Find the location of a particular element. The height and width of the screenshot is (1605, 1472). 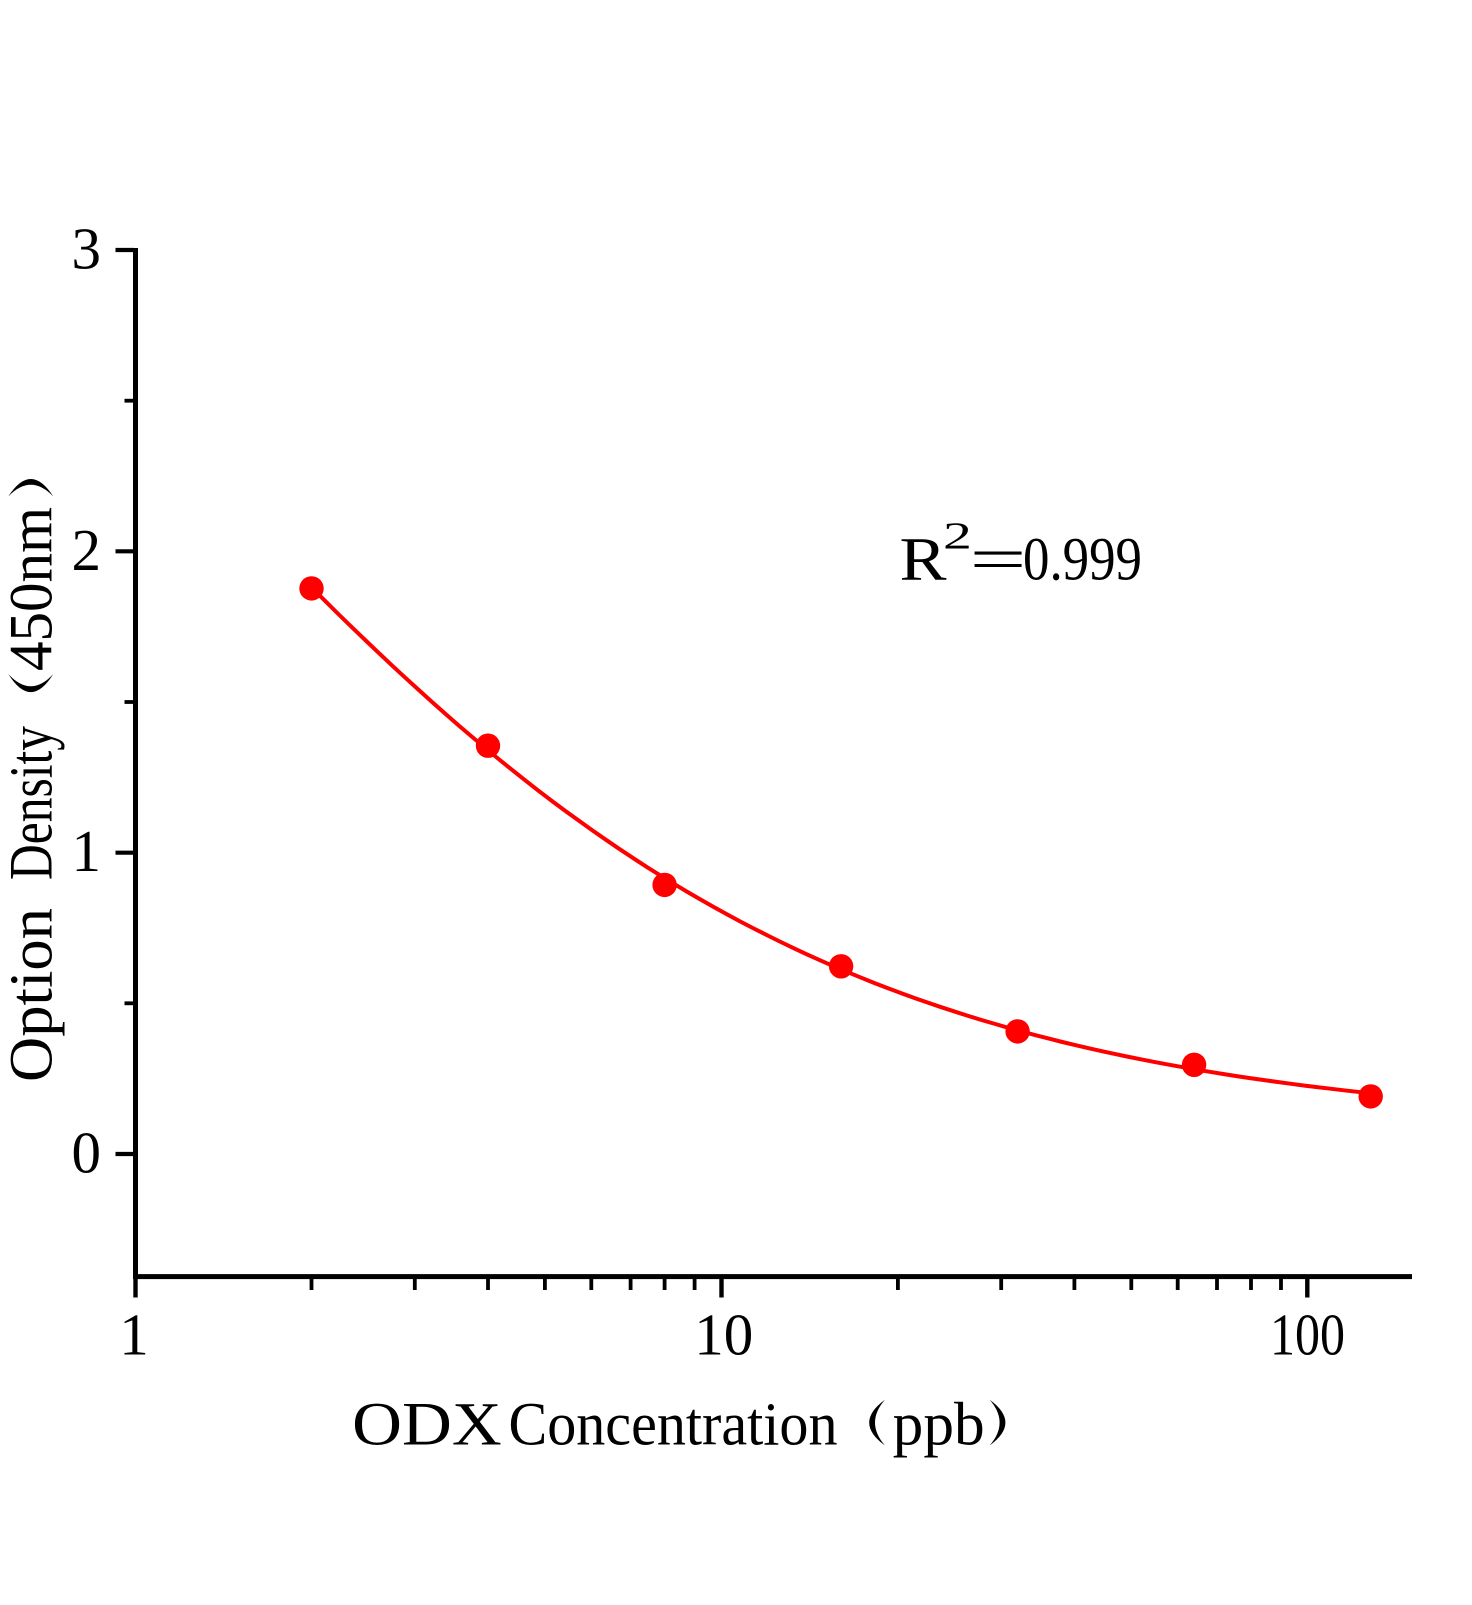

svg-text: R is located at coordinates (923, 560).